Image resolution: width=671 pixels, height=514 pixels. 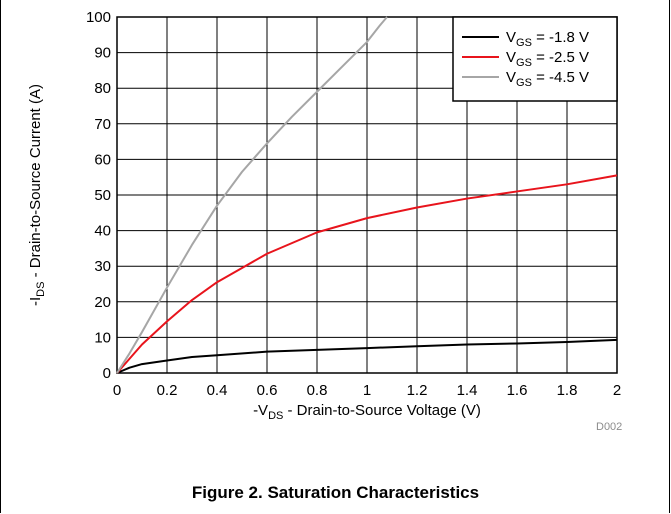 I want to click on x-tick-labels: 0 0.2 0.4 0.6 0.8 1 1.2 1.4 1.6 1.8 2, so click(x=367, y=390).